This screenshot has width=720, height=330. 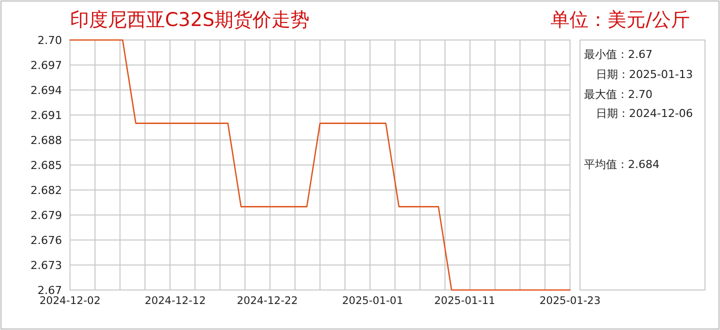 What do you see at coordinates (622, 164) in the screenshot?
I see `text: 平均值：2.684` at bounding box center [622, 164].